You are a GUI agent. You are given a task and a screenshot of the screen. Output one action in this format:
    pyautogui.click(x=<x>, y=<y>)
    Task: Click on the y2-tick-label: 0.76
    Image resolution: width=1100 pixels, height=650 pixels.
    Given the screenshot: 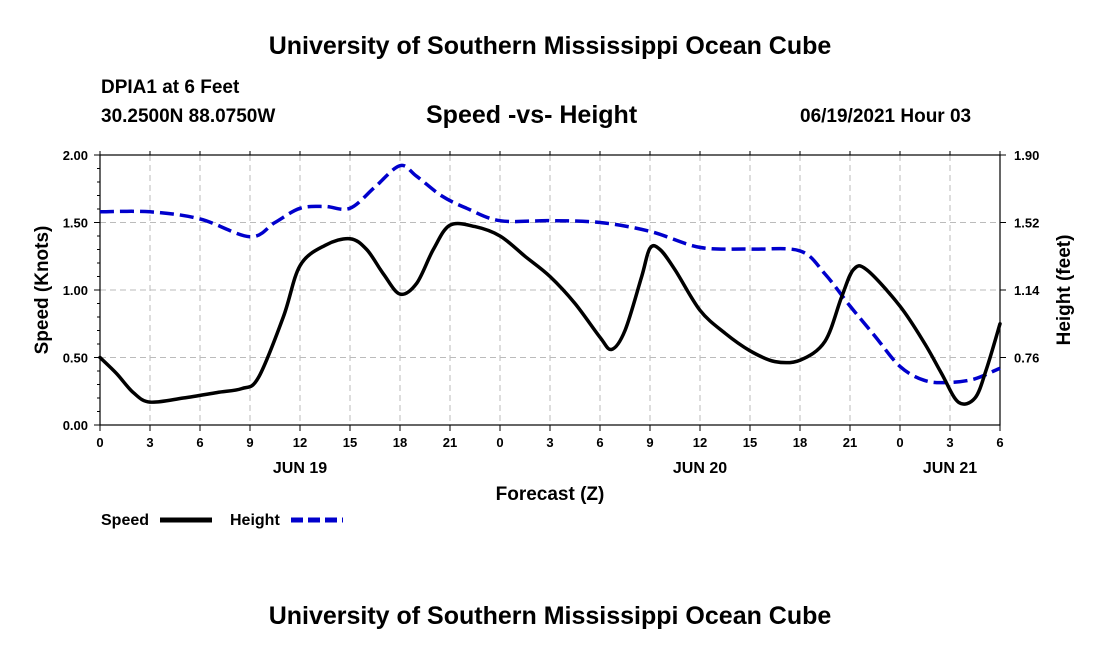 What is the action you would take?
    pyautogui.click(x=1026, y=358)
    